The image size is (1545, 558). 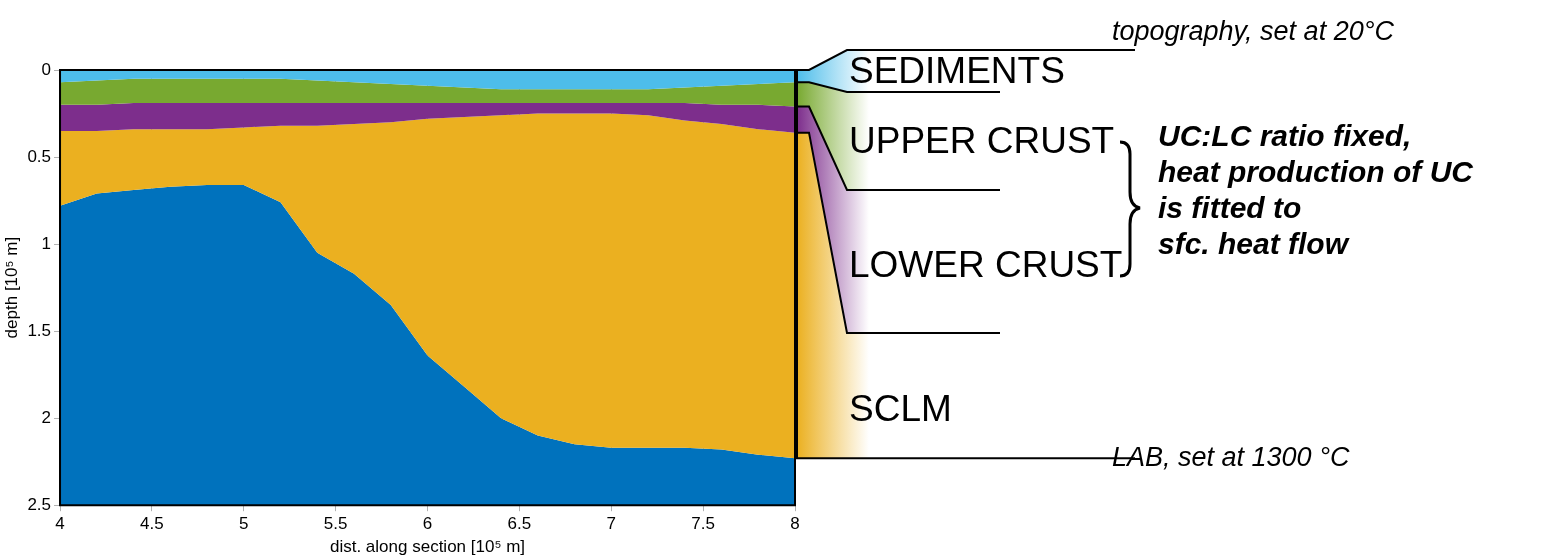 What do you see at coordinates (1315, 190) in the screenshot?
I see `text: UC:LC ratio fixed, heat production of UC is fitted to sfc. heat flow` at bounding box center [1315, 190].